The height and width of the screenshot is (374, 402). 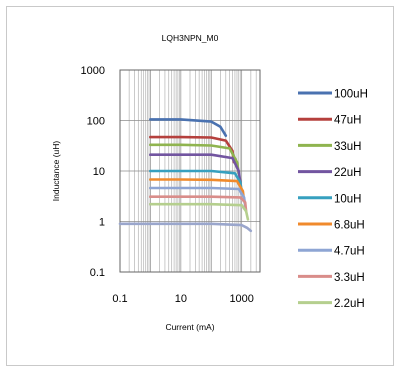 I want to click on legend-label: 10uH, so click(x=348, y=199).